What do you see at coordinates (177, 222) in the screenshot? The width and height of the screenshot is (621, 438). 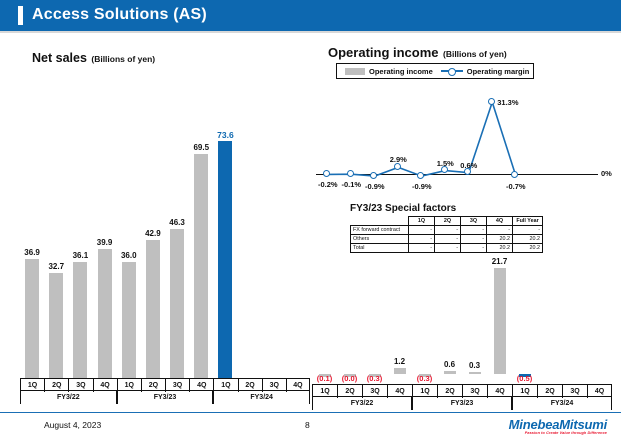 I see `net-sales-bar-value-label: 46.3` at bounding box center [177, 222].